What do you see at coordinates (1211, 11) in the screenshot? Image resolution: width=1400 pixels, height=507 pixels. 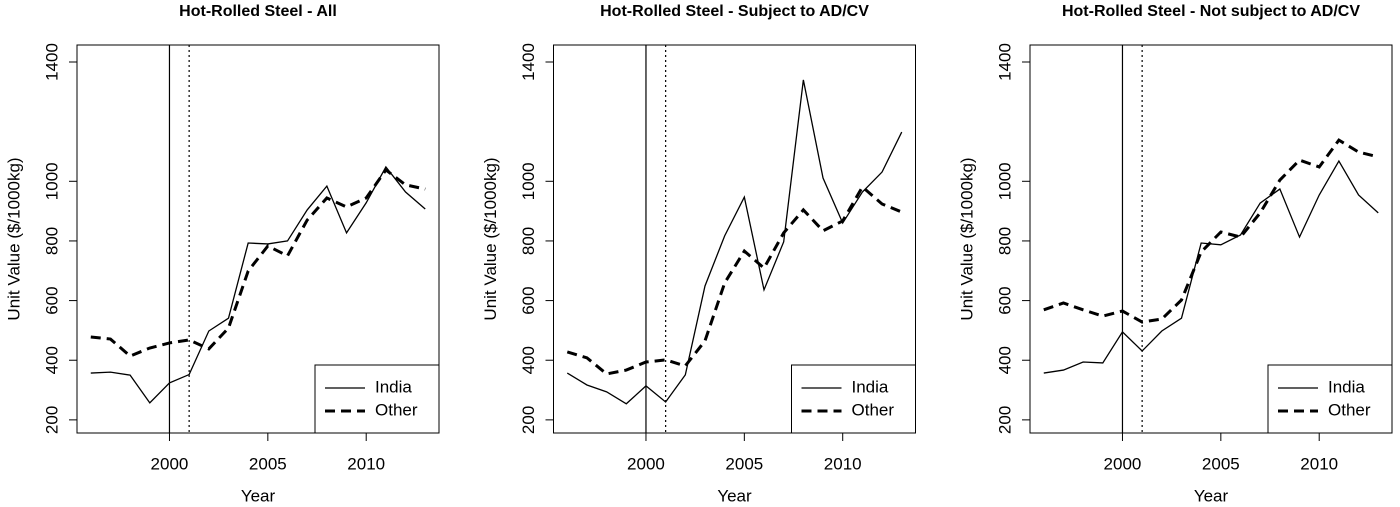 I see `chart-title: Hot-Rolled Steel - Not subject to AD/CV` at bounding box center [1211, 11].